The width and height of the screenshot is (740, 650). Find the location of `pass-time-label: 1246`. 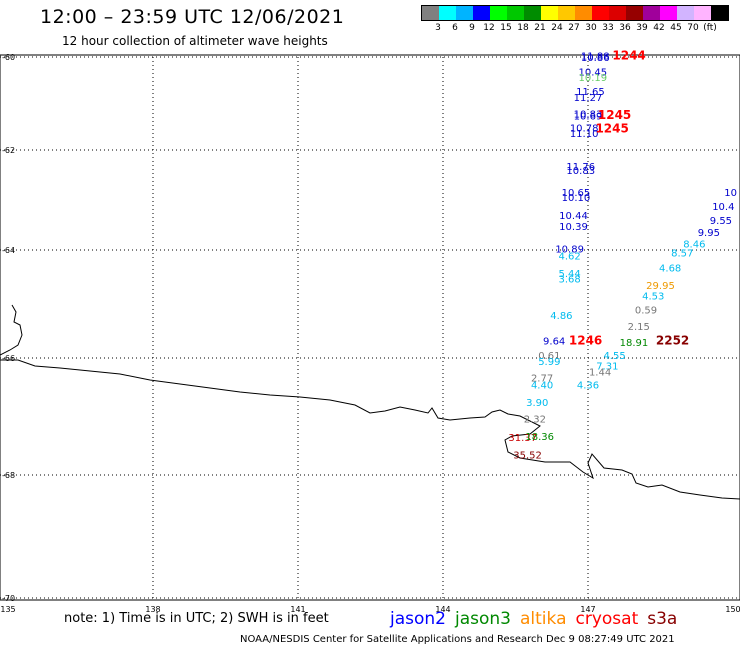

pass-time-label: 1246 is located at coordinates (585, 341).